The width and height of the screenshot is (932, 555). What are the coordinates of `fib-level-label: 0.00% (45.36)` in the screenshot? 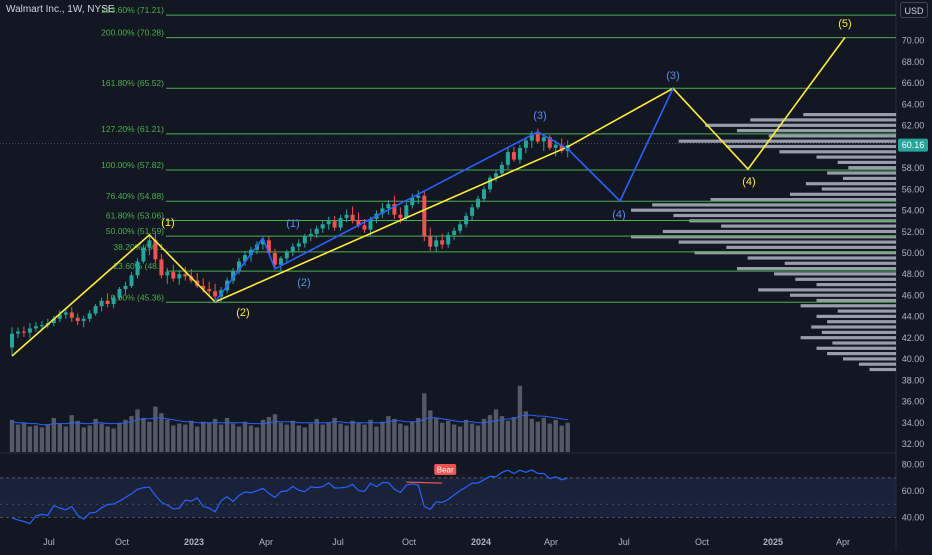 It's located at (138, 297).